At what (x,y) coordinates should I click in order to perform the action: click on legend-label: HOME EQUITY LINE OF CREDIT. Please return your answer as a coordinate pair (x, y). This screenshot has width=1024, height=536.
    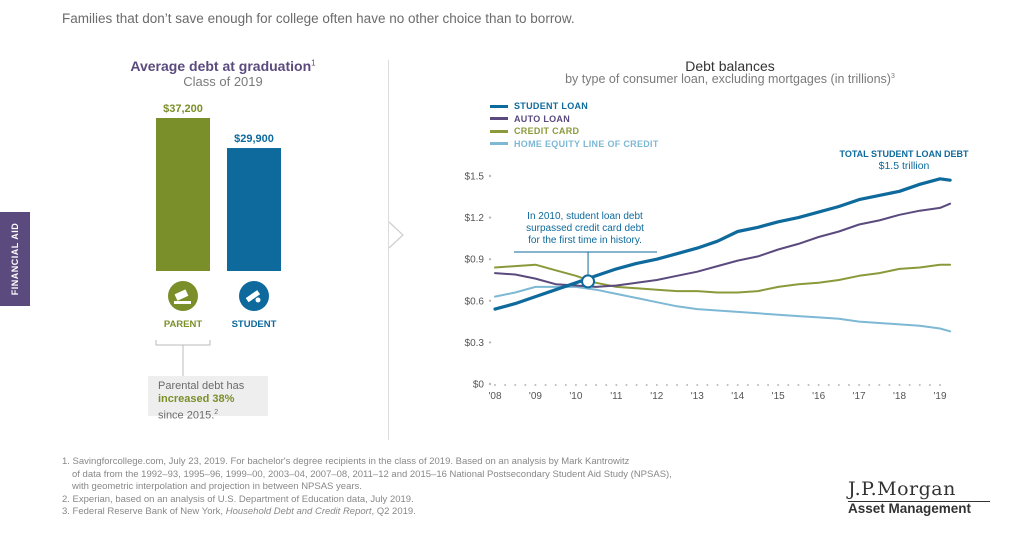
    Looking at the image, I should click on (586, 143).